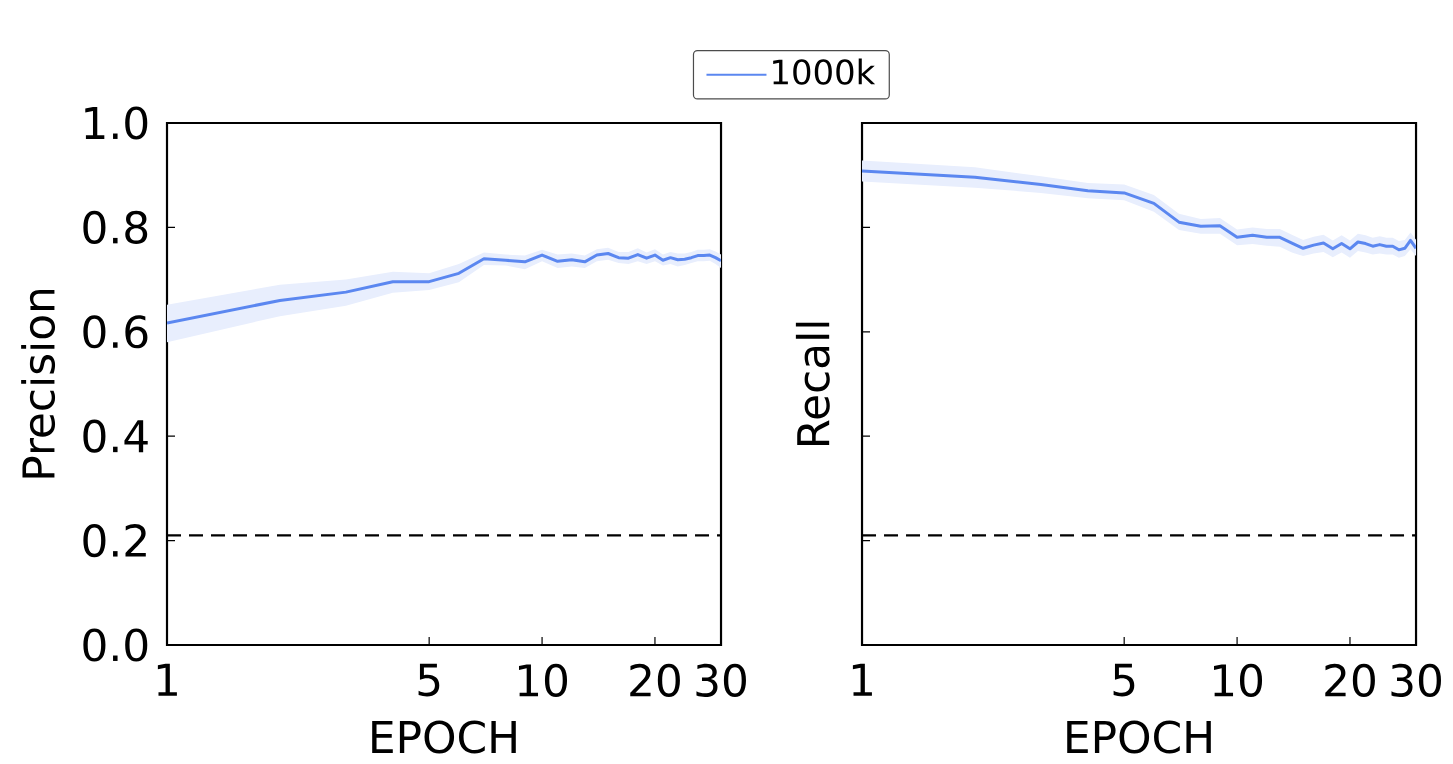  I want to click on y-tick-label: 0.8, so click(115, 227).